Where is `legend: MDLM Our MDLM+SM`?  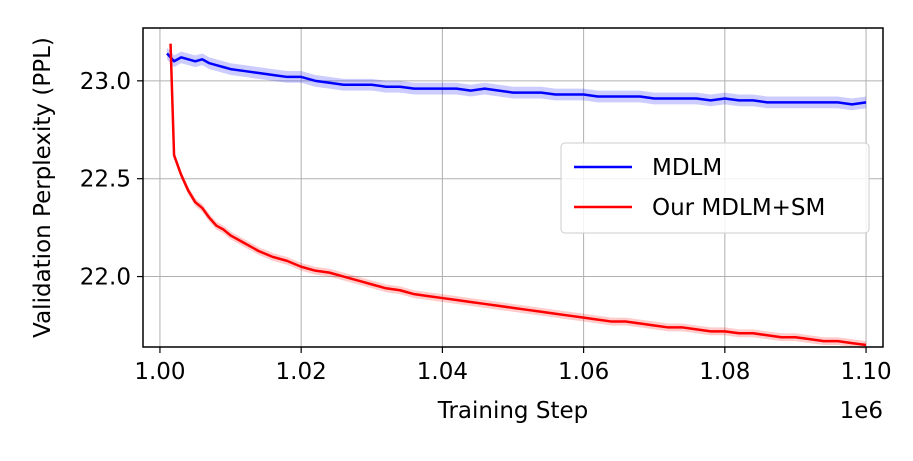
legend: MDLM Our MDLM+SM is located at coordinates (715, 188).